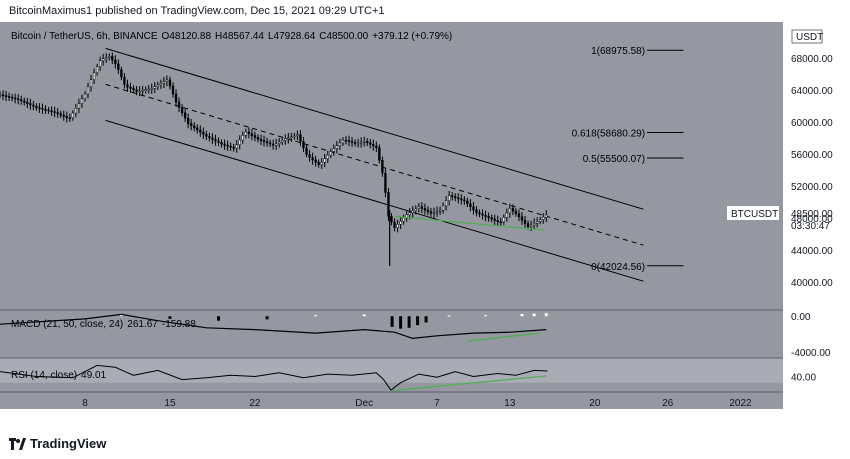 This screenshot has height=459, width=850. I want to click on fib-level-label: 0(42024.56), so click(618, 267).